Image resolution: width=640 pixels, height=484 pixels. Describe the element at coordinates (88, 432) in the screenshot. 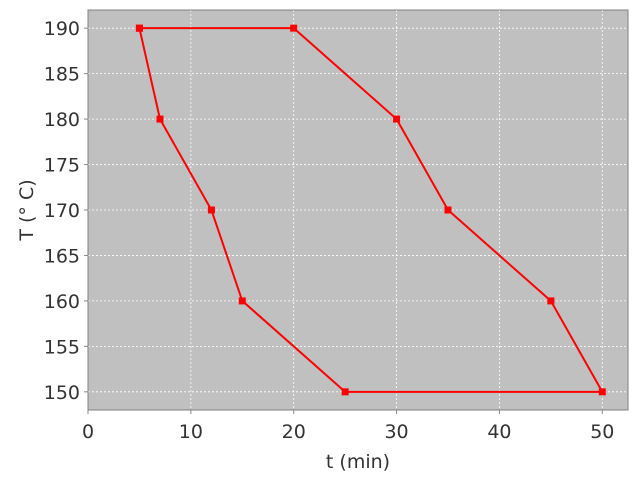

I see `x-tick-label: 0` at that location.